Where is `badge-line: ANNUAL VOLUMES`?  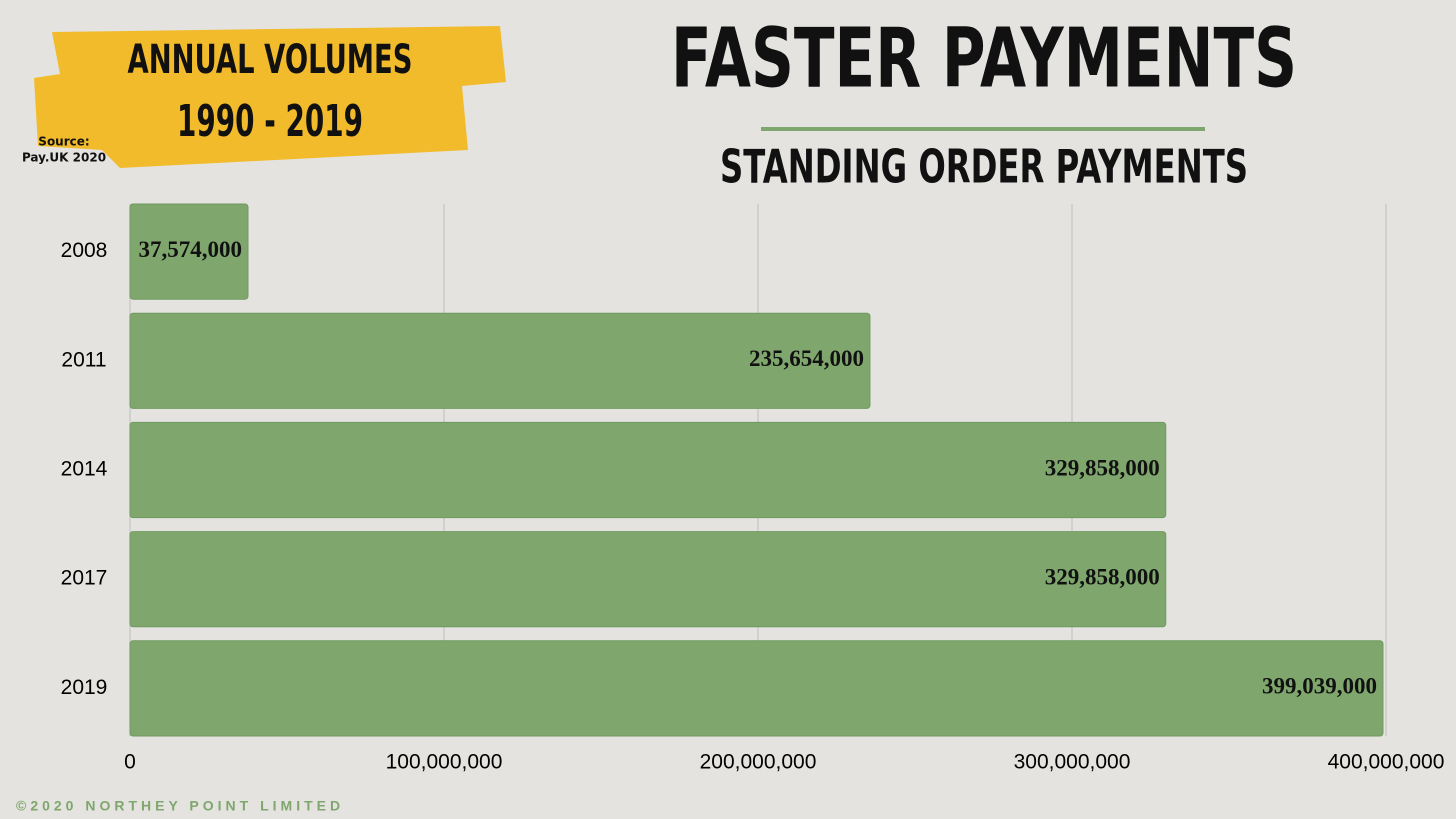 badge-line: ANNUAL VOLUMES is located at coordinates (270, 60).